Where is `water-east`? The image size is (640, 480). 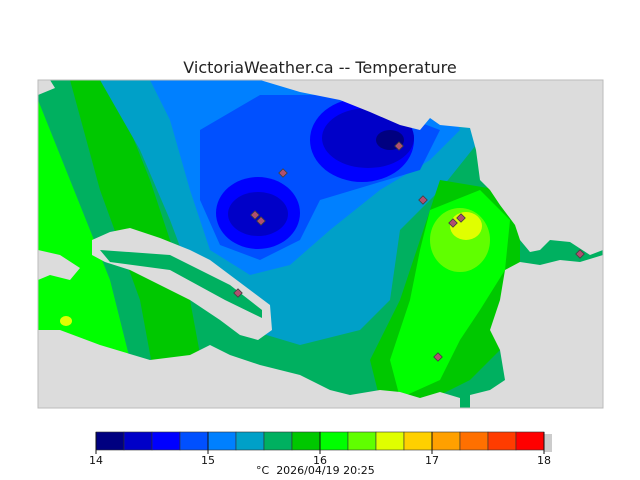 water-east is located at coordinates (536, 331).